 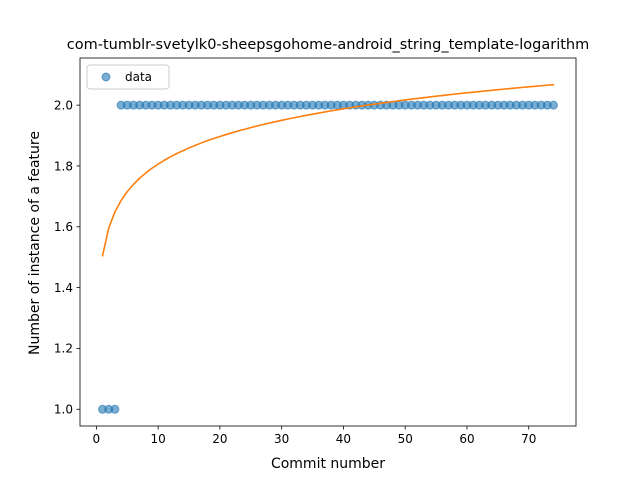 I want to click on legend: data, so click(x=128, y=77).